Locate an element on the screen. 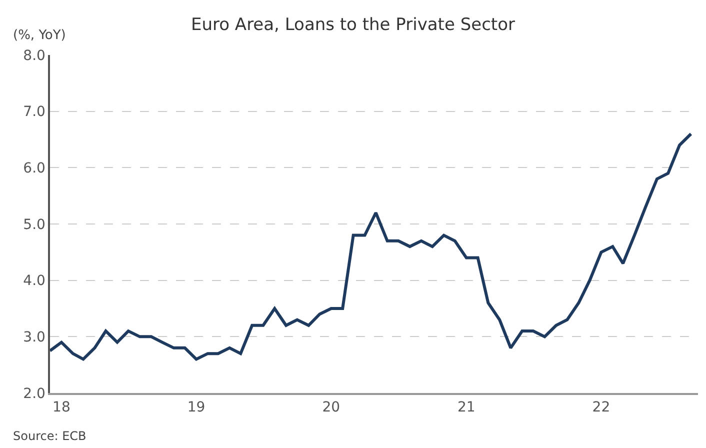 The width and height of the screenshot is (706, 448). y-tick-label: 3.0 is located at coordinates (34, 338).